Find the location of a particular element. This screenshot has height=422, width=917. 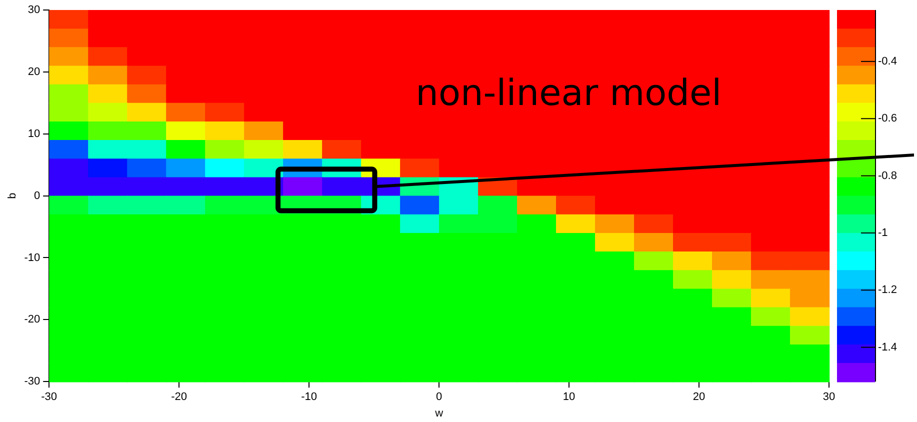

x-tick-label: 10 is located at coordinates (569, 397).